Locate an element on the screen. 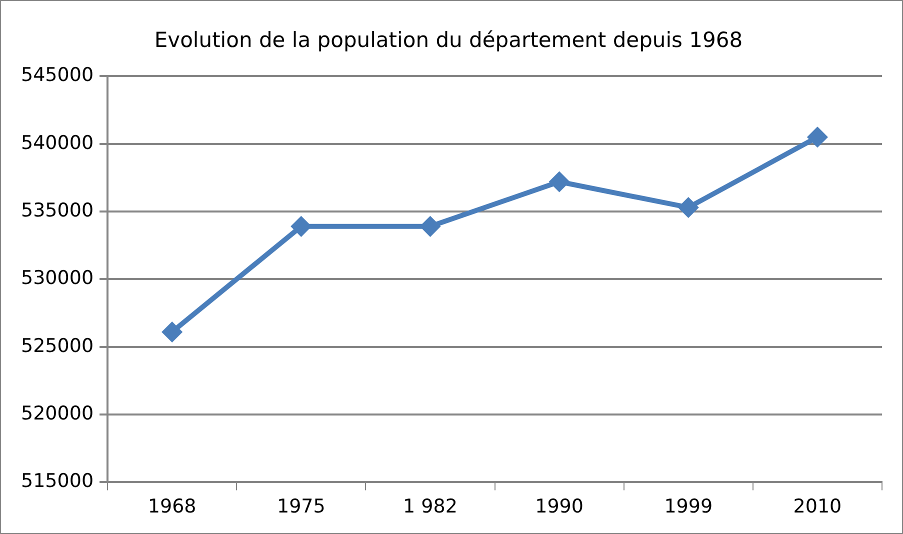 The image size is (903, 534). y-tick-label: 520000 is located at coordinates (57, 413).